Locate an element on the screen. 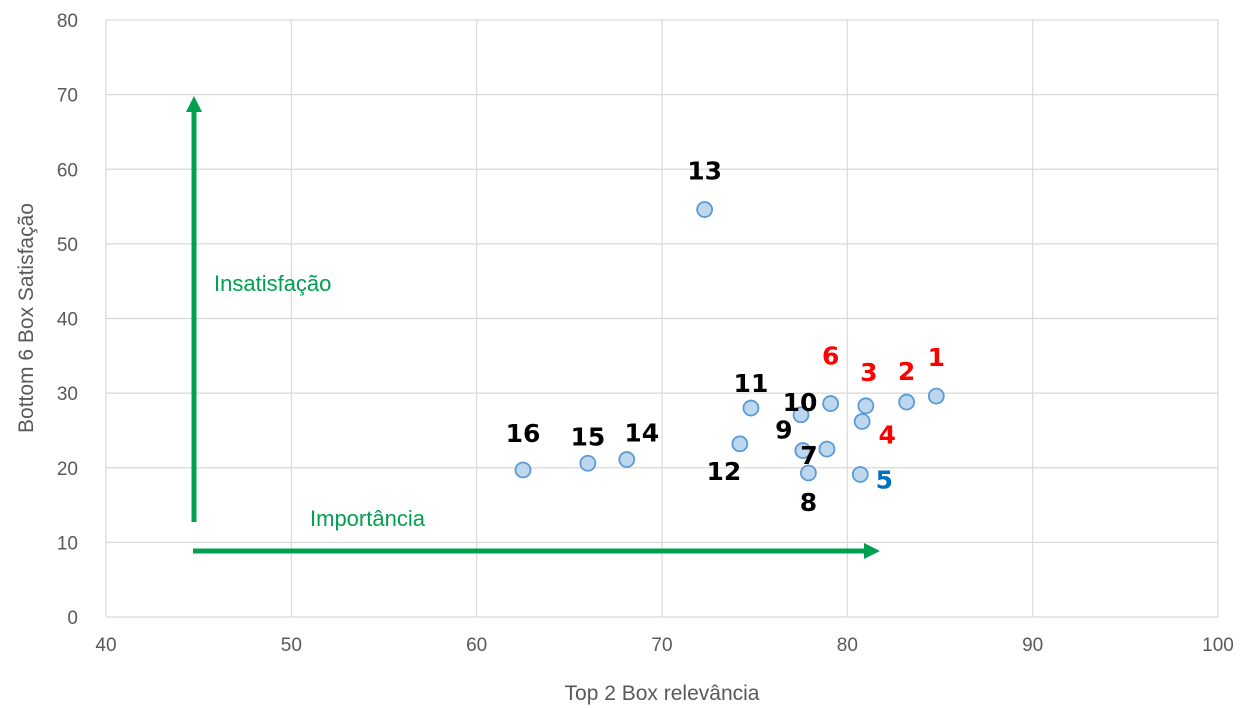  data-label-6: 6 is located at coordinates (830, 356).